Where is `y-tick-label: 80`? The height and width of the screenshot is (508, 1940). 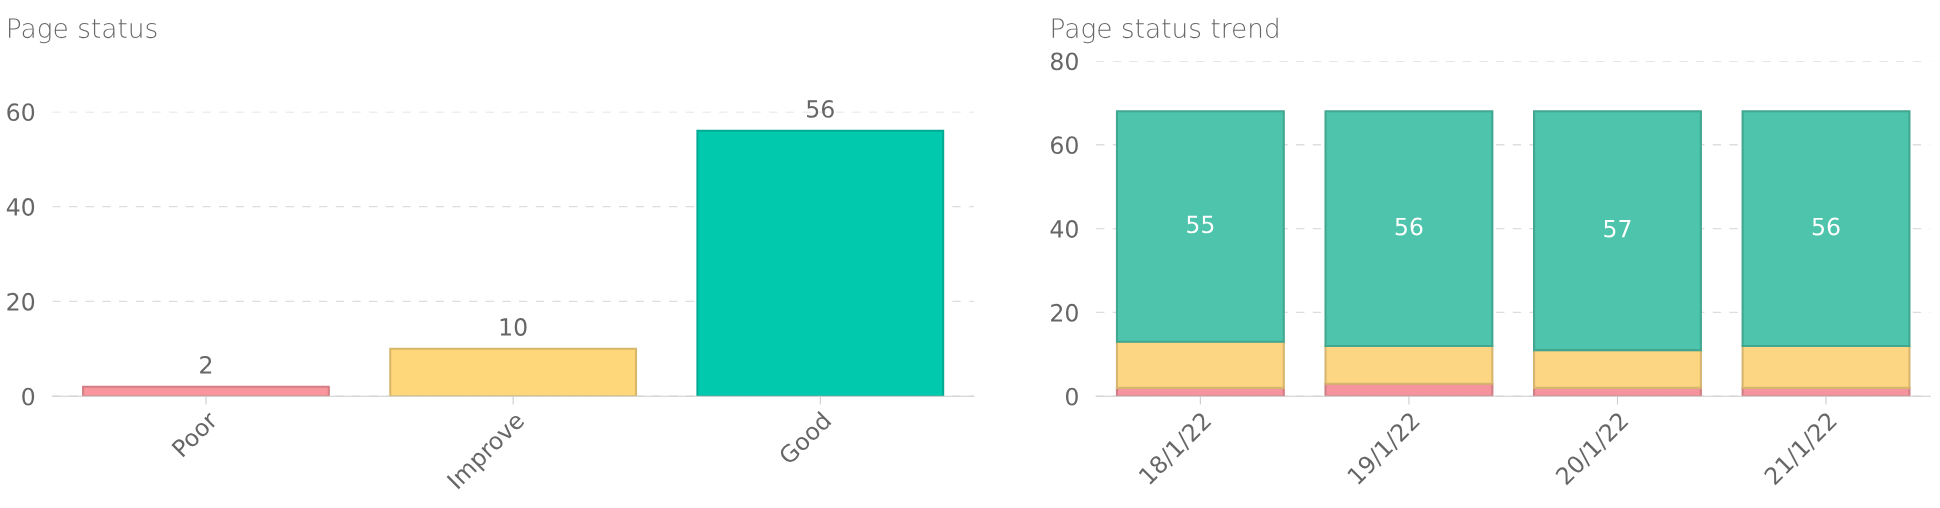
y-tick-label: 80 is located at coordinates (1064, 61).